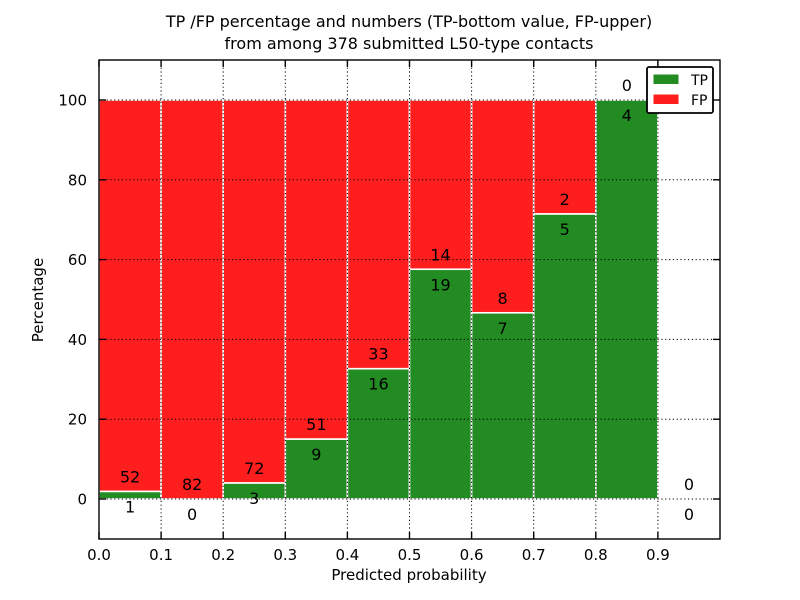 This screenshot has width=800, height=600. What do you see at coordinates (534, 555) in the screenshot?
I see `x-tick-label-0.7: 0.7` at bounding box center [534, 555].